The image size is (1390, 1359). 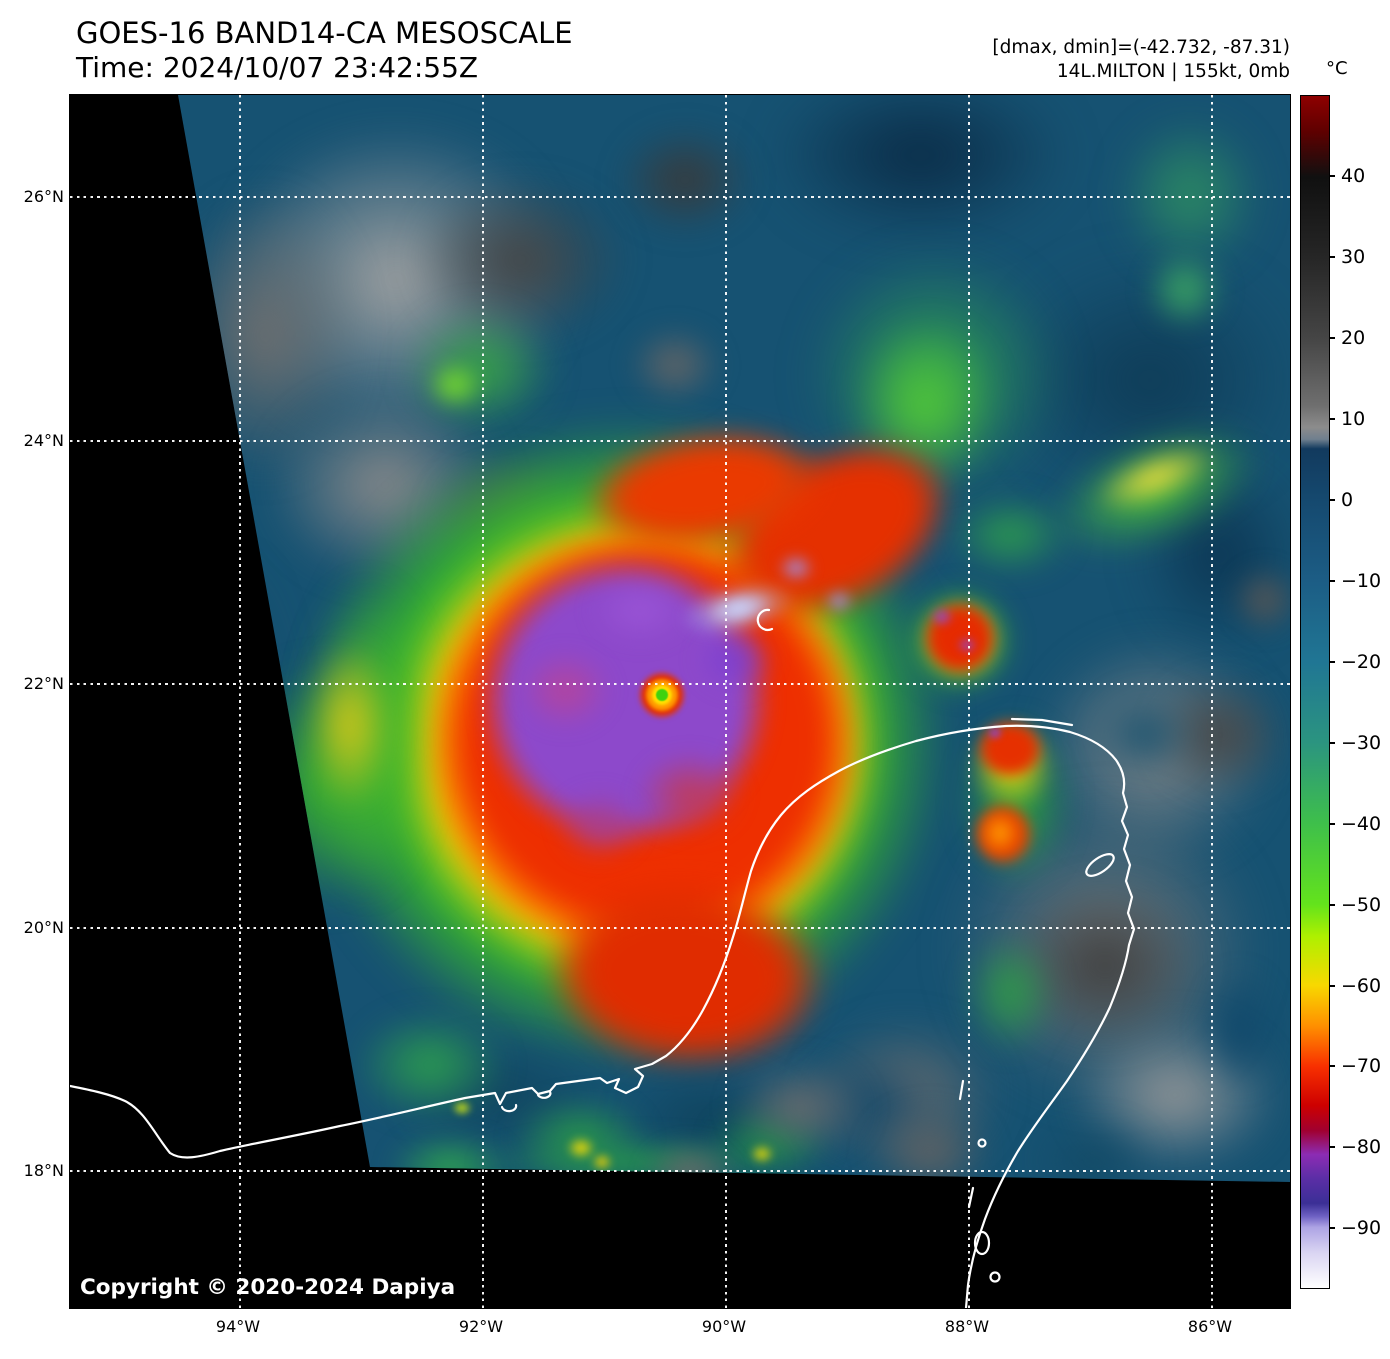 I want to click on cb-label-m10: −10, so click(x=1361, y=581).